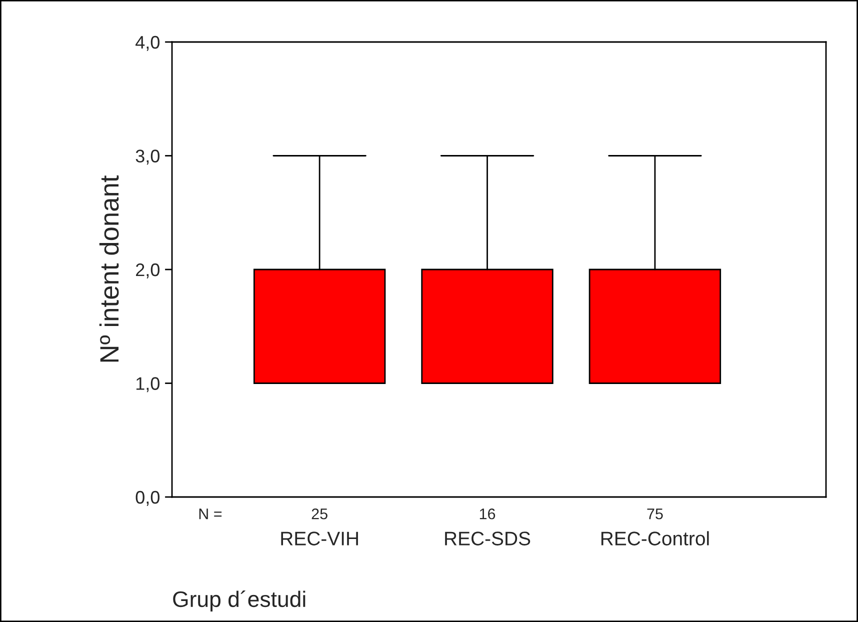 The image size is (858, 622). Describe the element at coordinates (239, 601) in the screenshot. I see `x-axis-title: Grup d´estudi` at that location.